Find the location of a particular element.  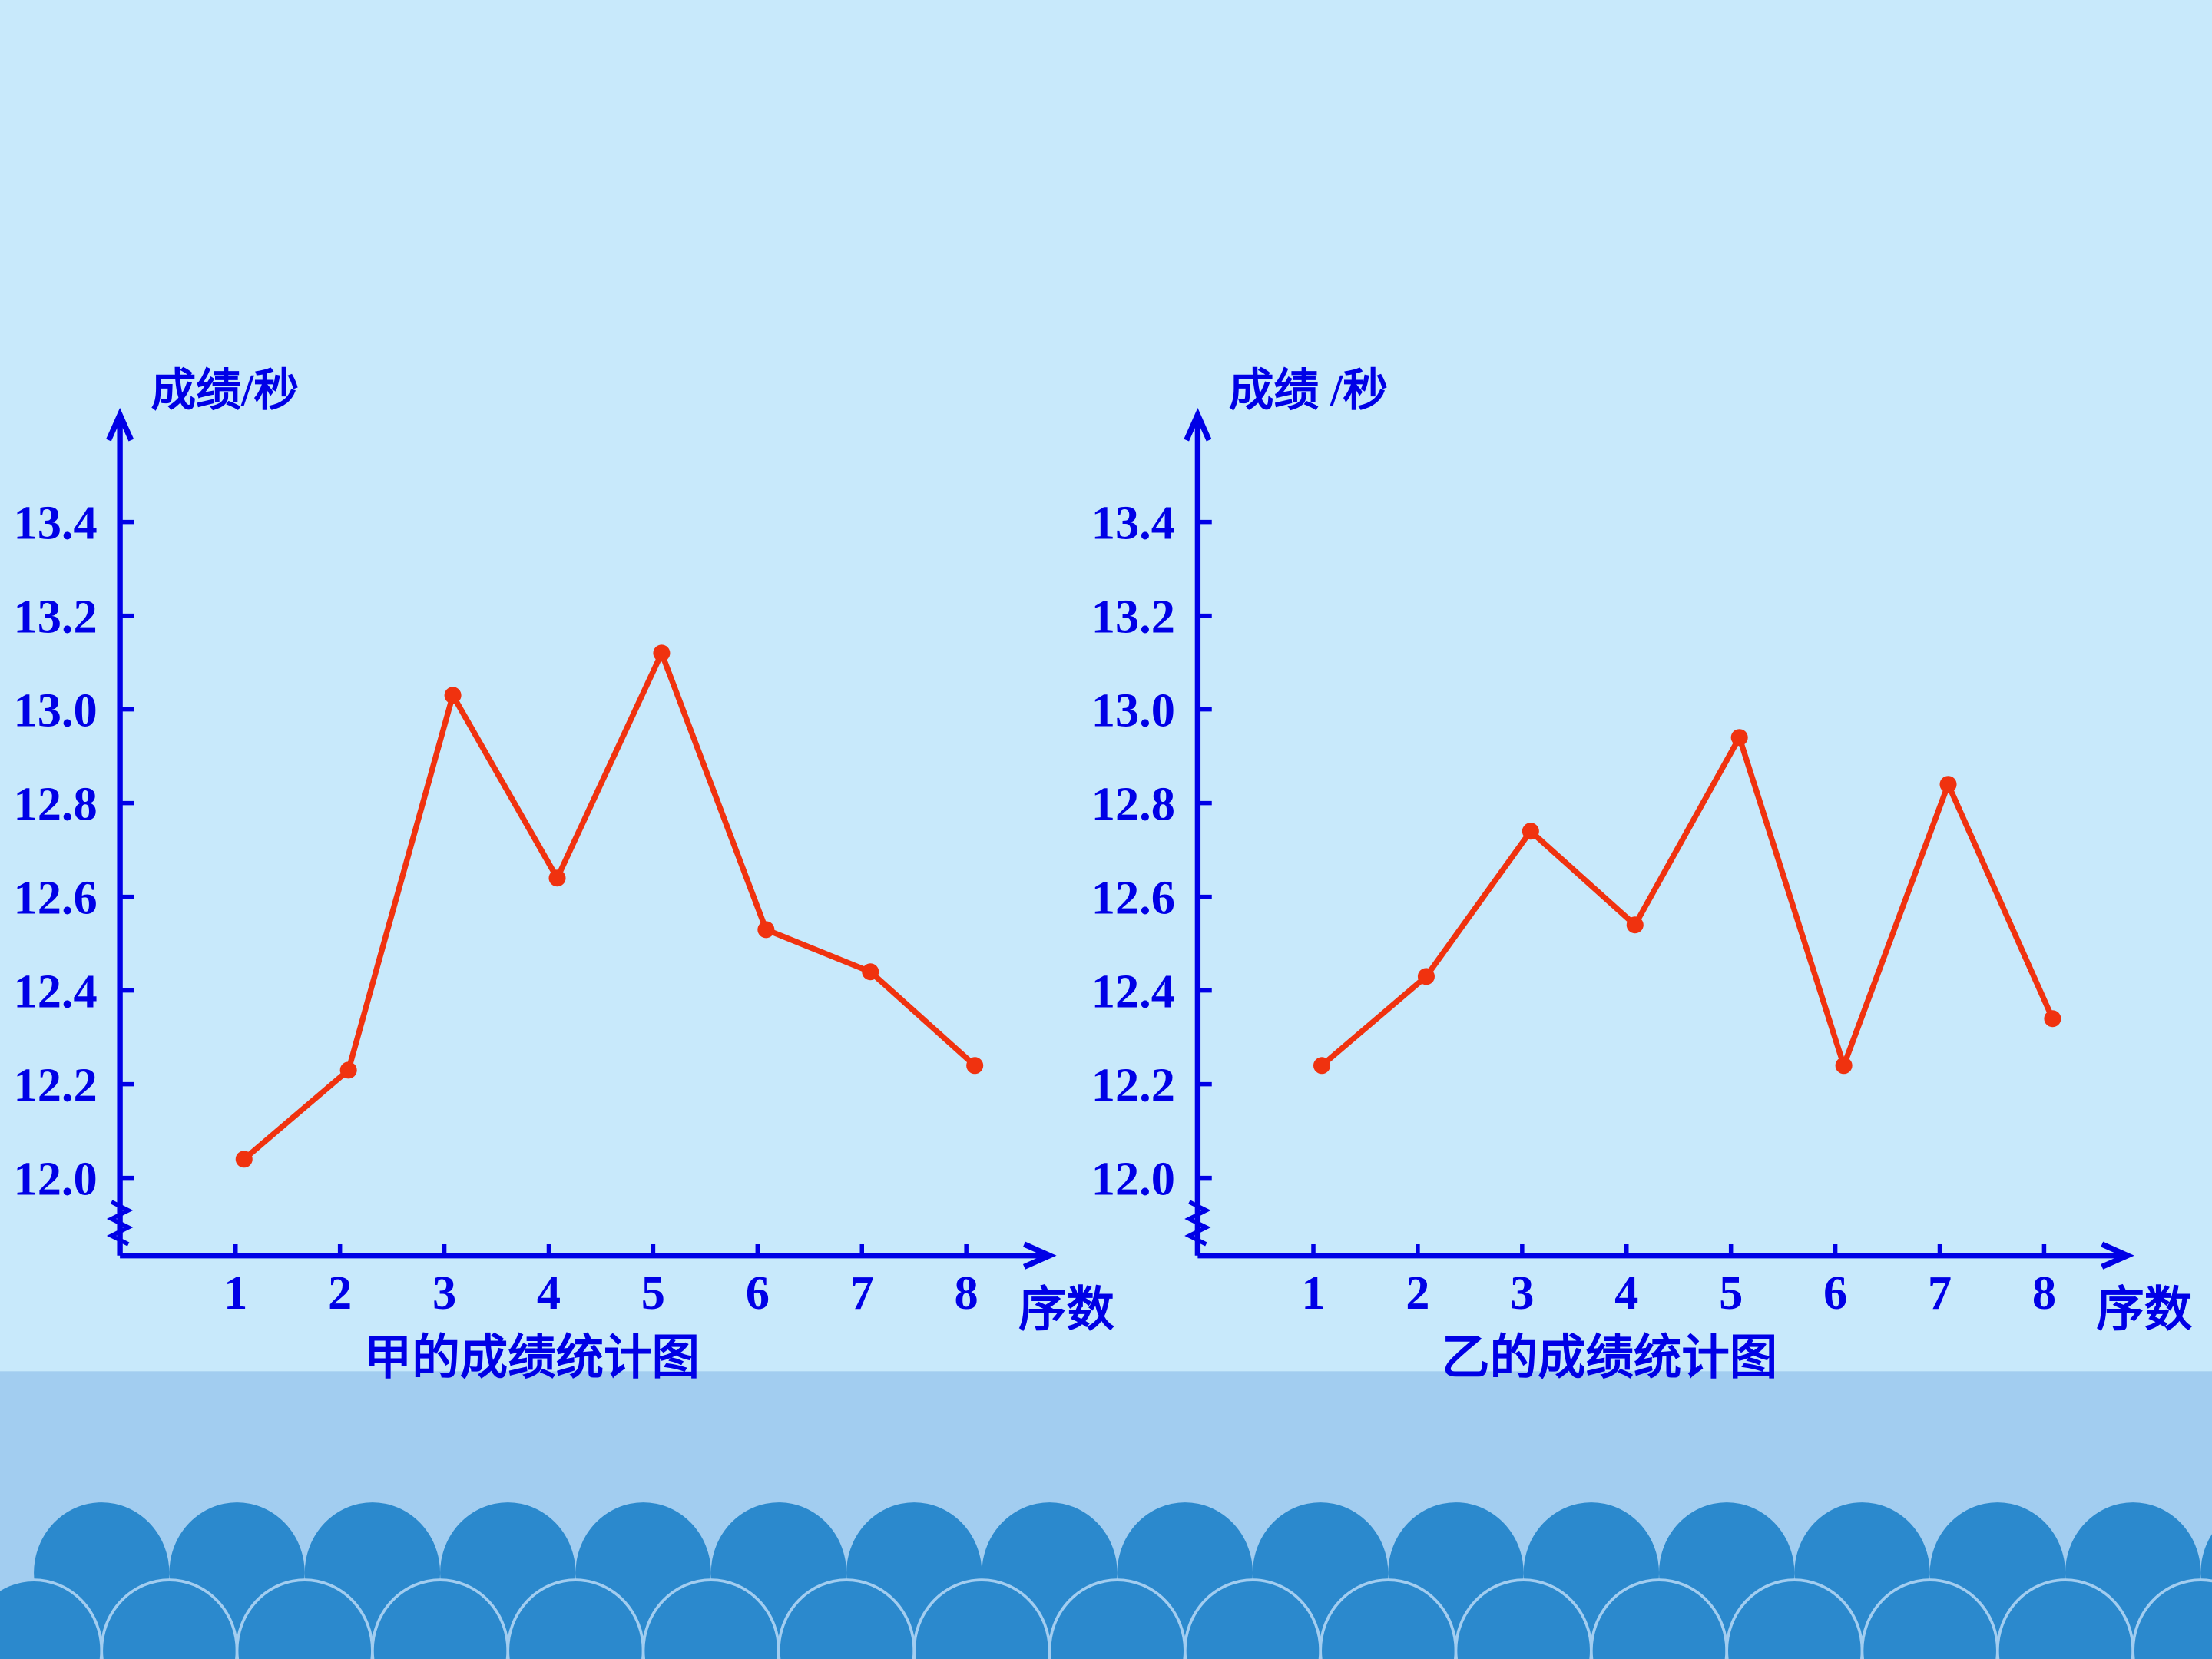

wave is located at coordinates (2171, 1618).